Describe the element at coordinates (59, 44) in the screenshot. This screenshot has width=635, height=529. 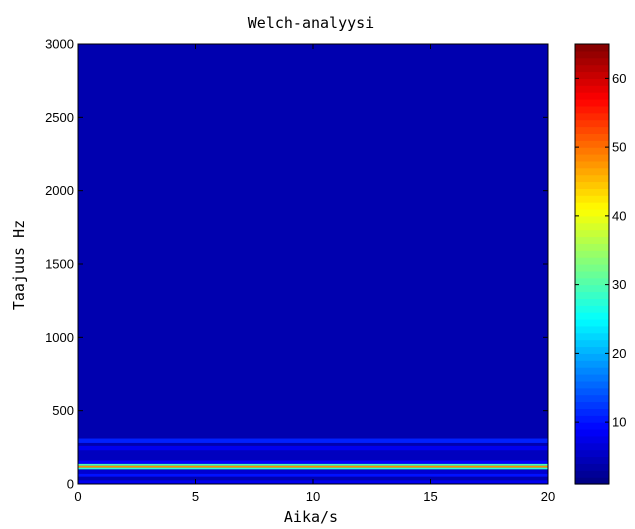
I see `y-tick-label: 3000` at that location.